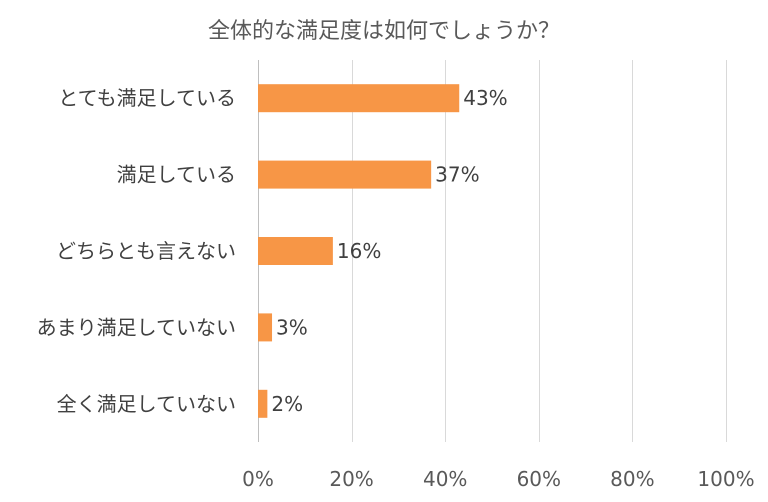 This screenshot has width=768, height=502. What do you see at coordinates (147, 98) in the screenshot?
I see `category-label: とても満足している` at bounding box center [147, 98].